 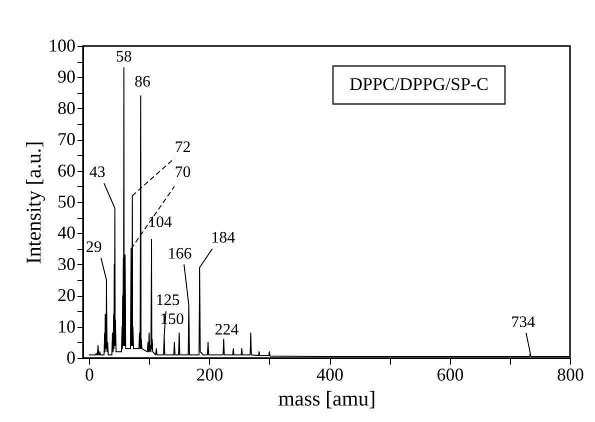 What do you see at coordinates (67, 295) in the screenshot?
I see `y-tick-label: 20` at bounding box center [67, 295].